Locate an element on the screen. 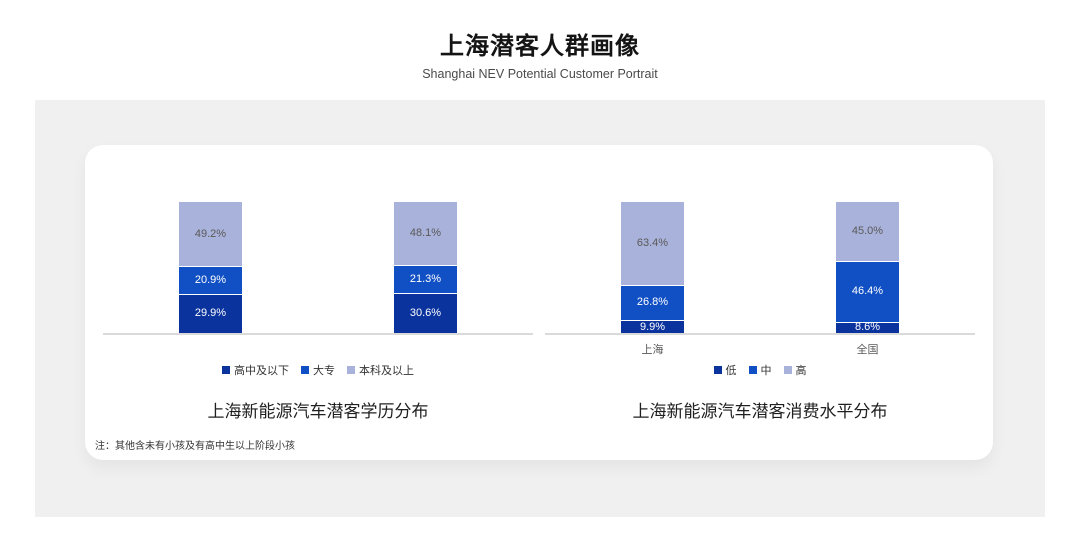 The image size is (1080, 547). legend-item: 本科及以上 is located at coordinates (380, 370).